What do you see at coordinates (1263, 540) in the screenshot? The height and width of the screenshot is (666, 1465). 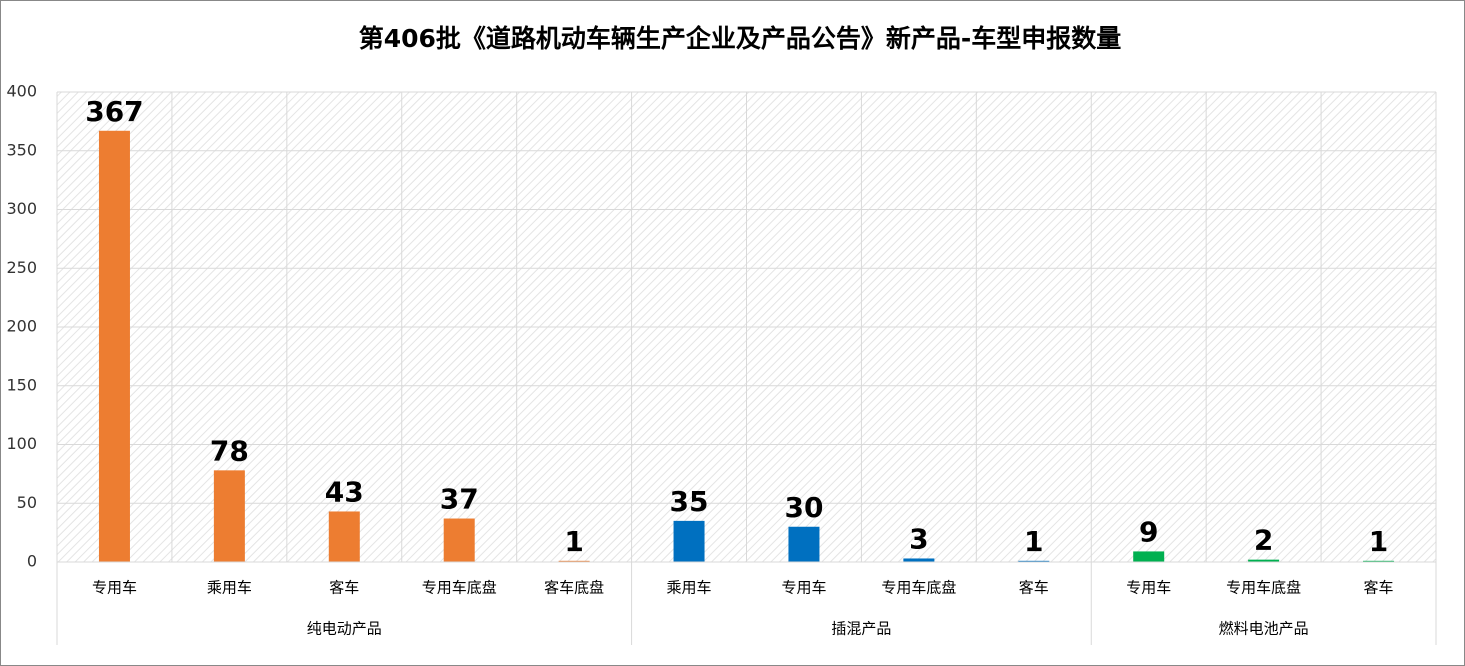 I see `data-label: 2` at bounding box center [1263, 540].